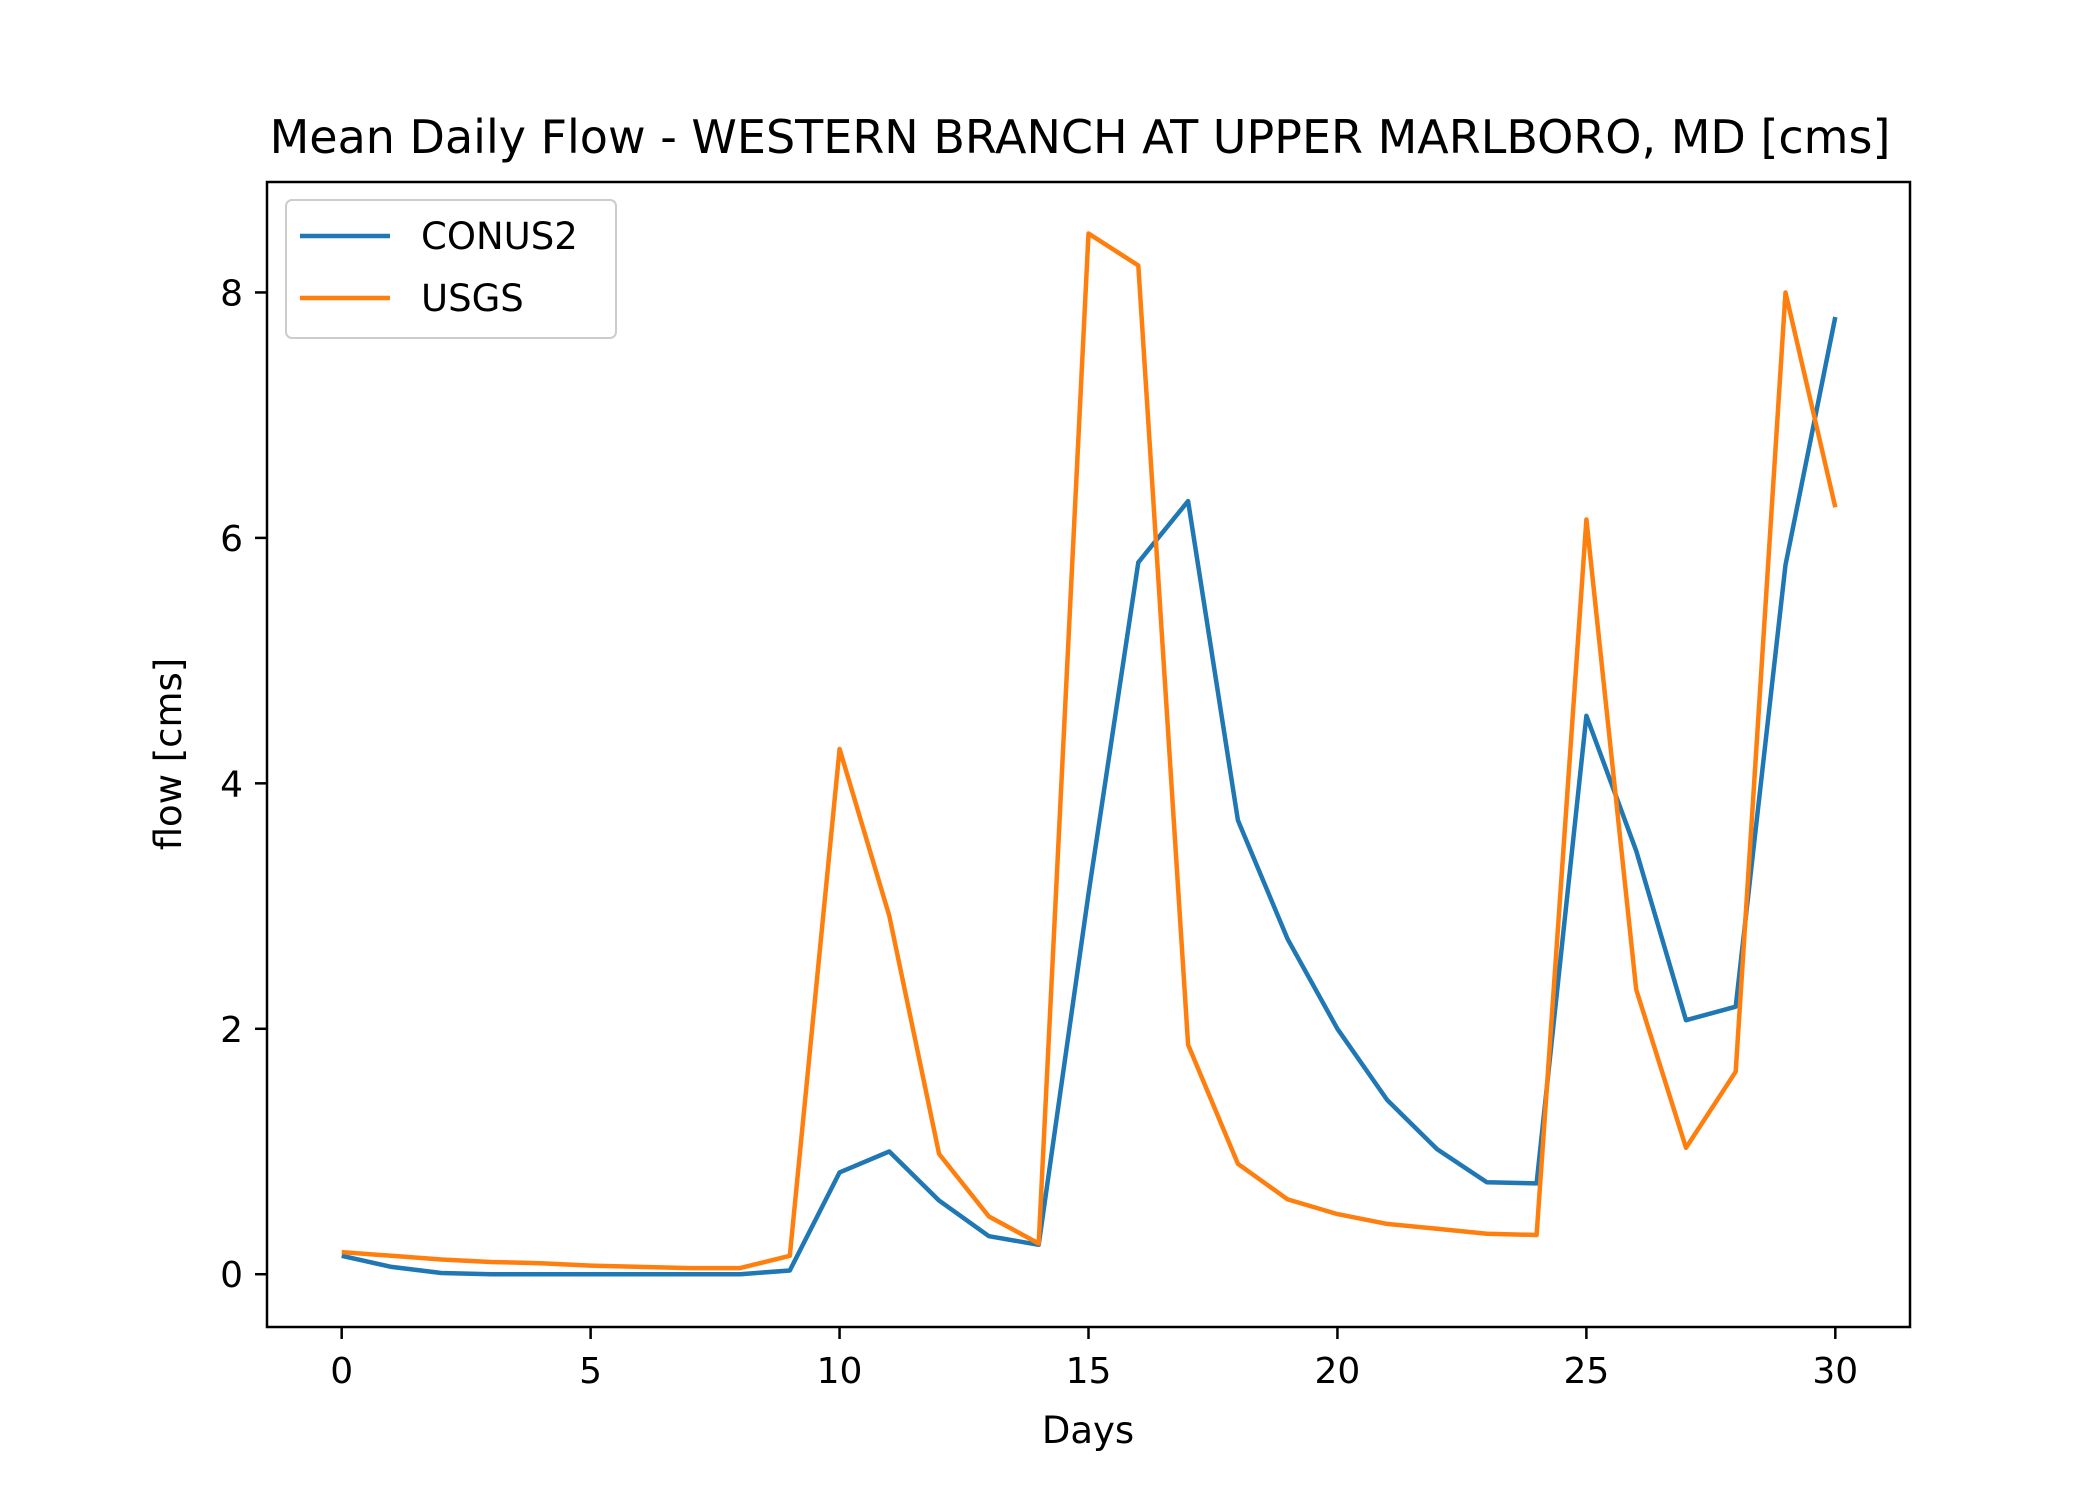 This screenshot has width=2100, height=1504. What do you see at coordinates (231, 1275) in the screenshot?
I see `y-tick-label: 0` at bounding box center [231, 1275].